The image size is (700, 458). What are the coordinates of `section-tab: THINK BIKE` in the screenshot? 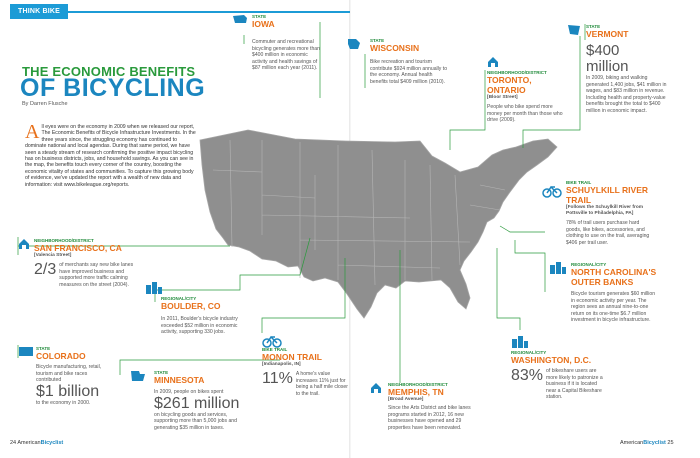 It's located at (39, 11).